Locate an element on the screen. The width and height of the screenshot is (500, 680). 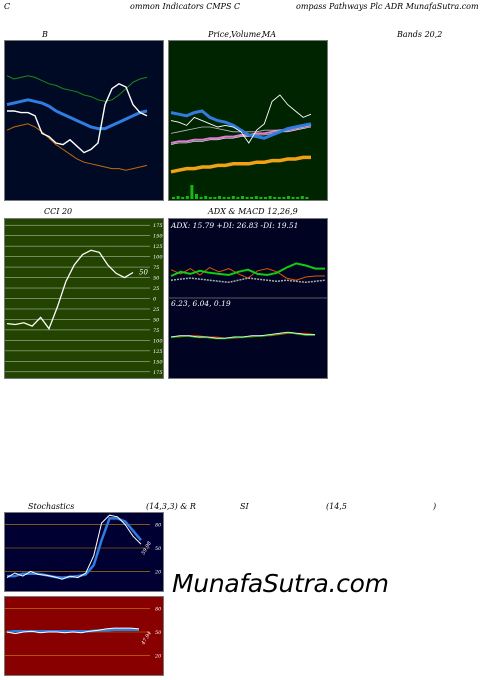
header-center-left: ommon Indicators CMPS C is located at coordinates (185, 6).